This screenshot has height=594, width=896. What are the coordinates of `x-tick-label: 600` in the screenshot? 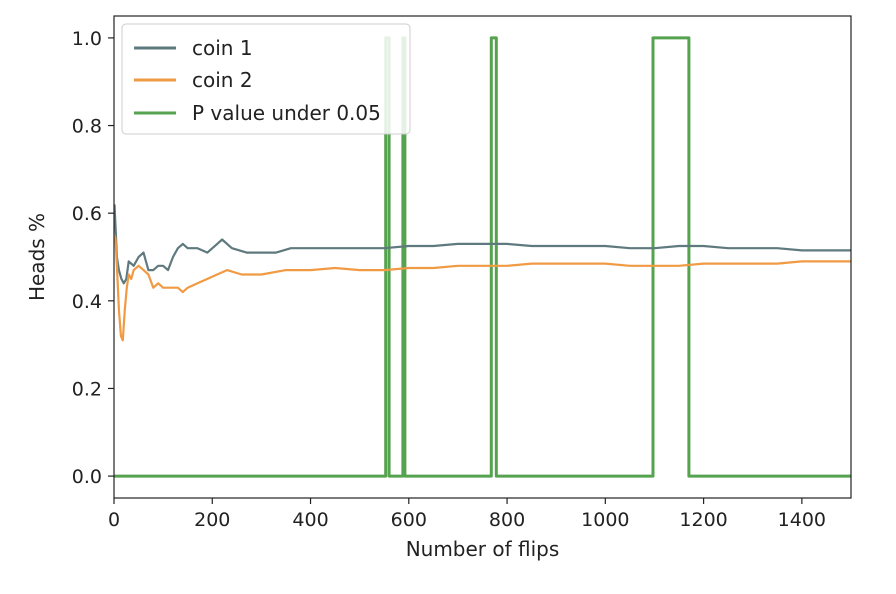 It's located at (409, 520).